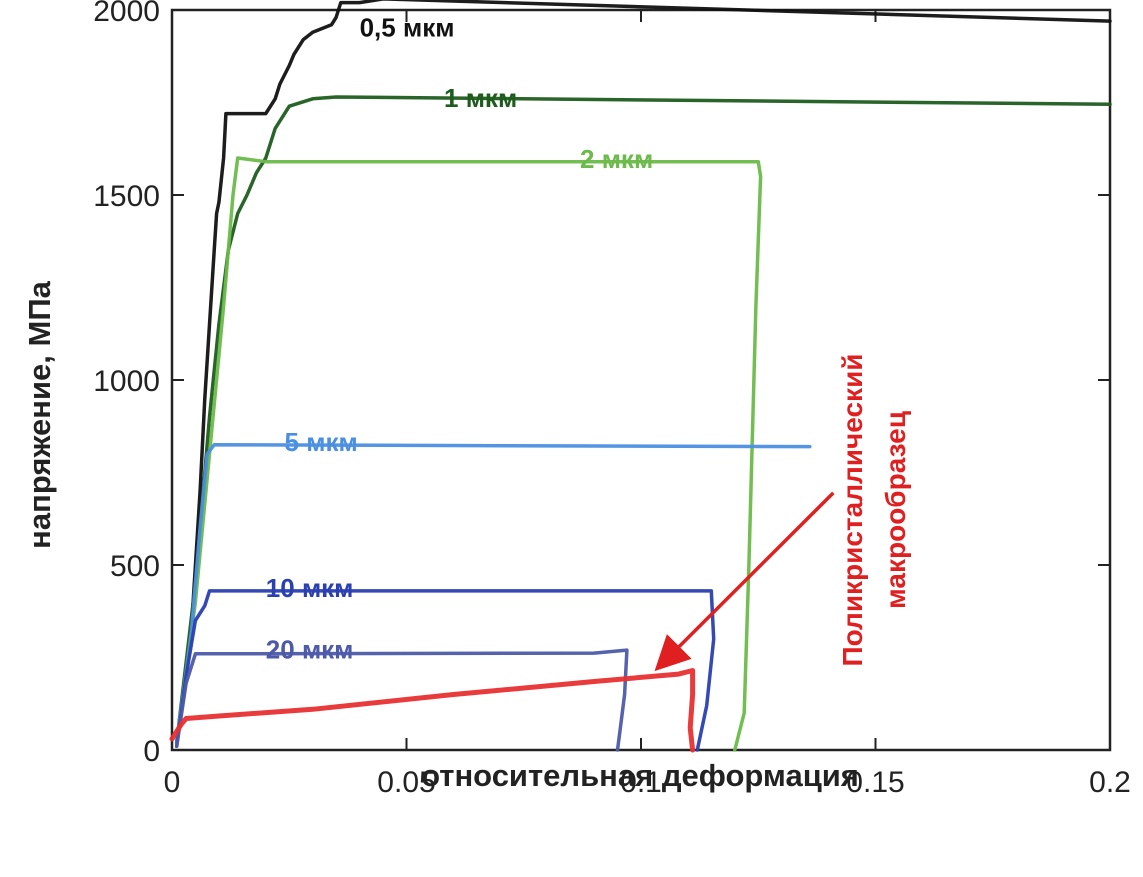 This screenshot has height=877, width=1143. Describe the element at coordinates (744, 581) in the screenshot. I see `annotation-arrow` at that location.